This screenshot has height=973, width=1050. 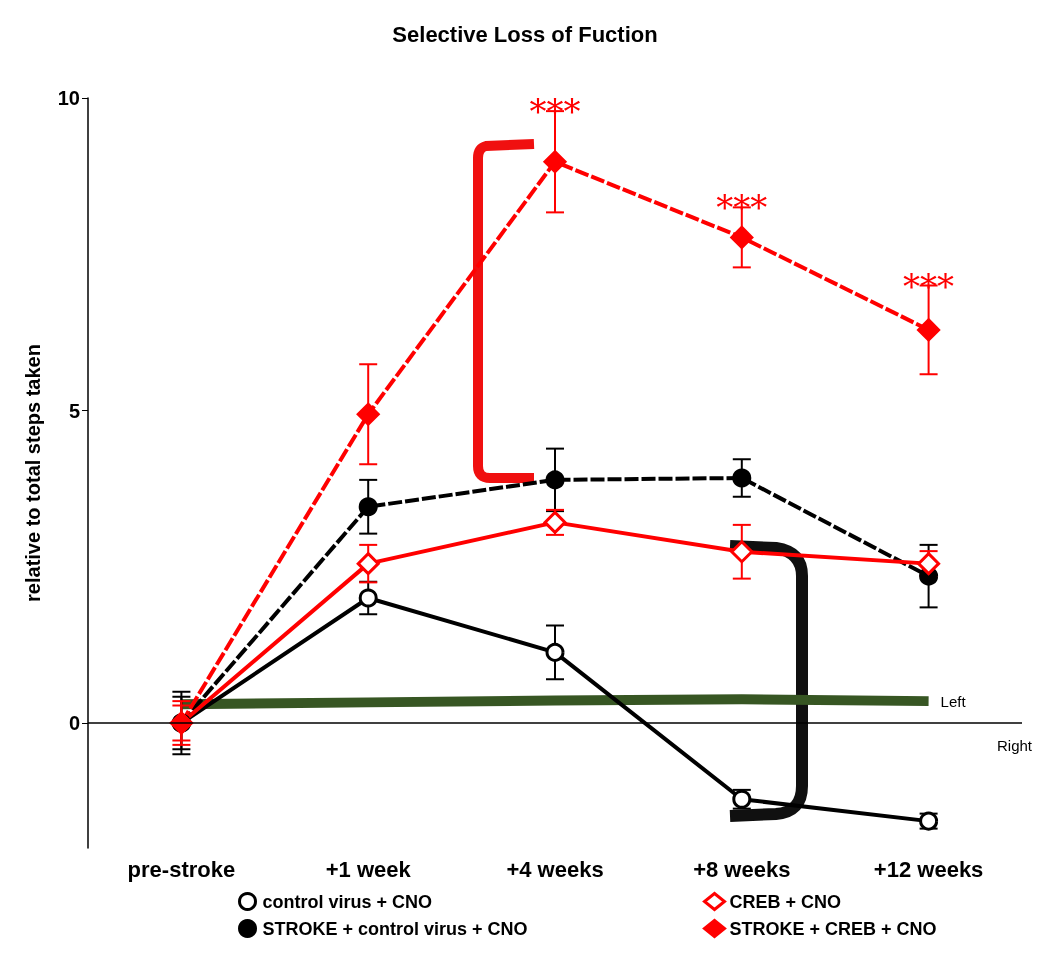 I want to click on x-tick-label: +1 week, so click(x=368, y=869).